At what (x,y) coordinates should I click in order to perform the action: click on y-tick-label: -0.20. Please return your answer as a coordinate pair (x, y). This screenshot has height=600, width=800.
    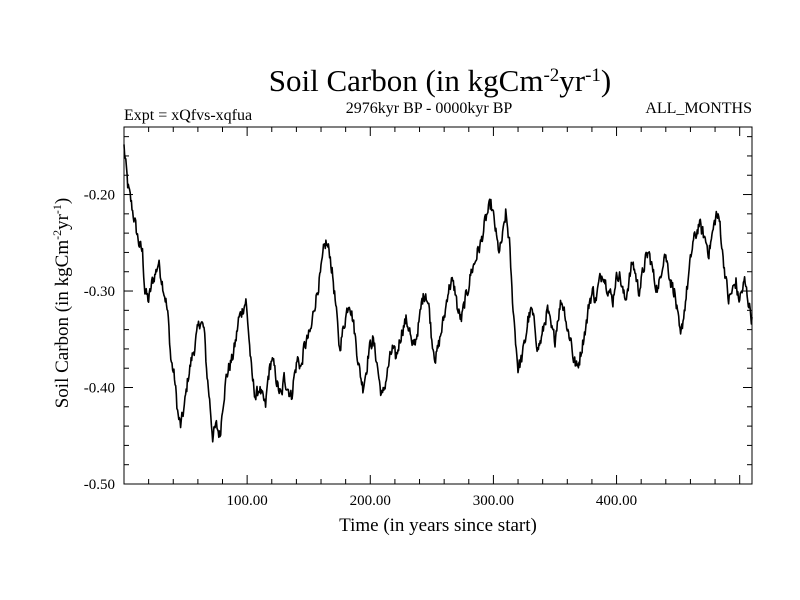
    Looking at the image, I should click on (99, 196).